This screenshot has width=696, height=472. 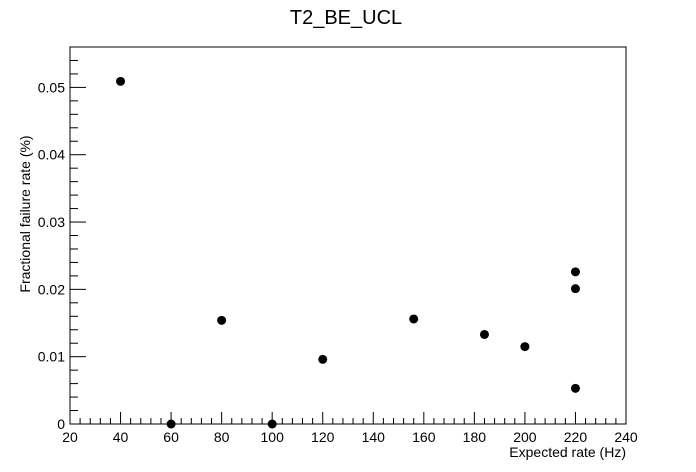 What do you see at coordinates (70, 437) in the screenshot?
I see `x-tick-label: 20` at bounding box center [70, 437].